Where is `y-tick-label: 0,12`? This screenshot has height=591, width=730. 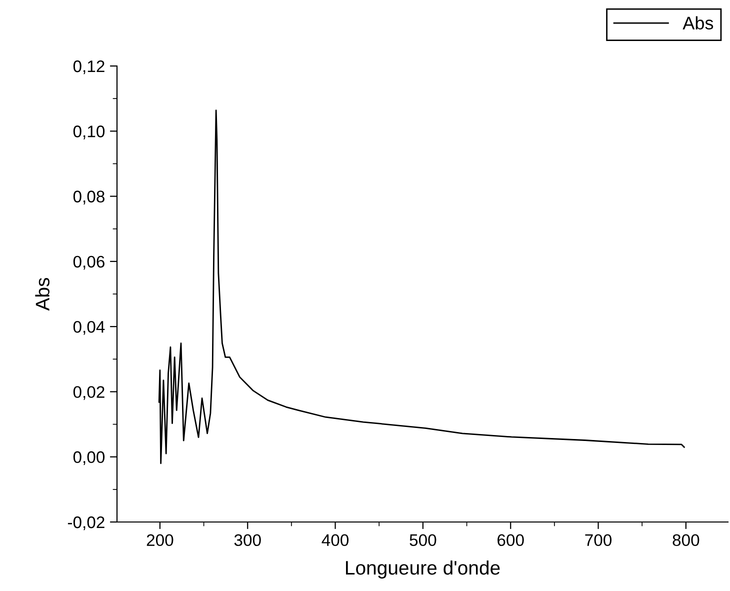
y-tick-label: 0,12 is located at coordinates (88, 67).